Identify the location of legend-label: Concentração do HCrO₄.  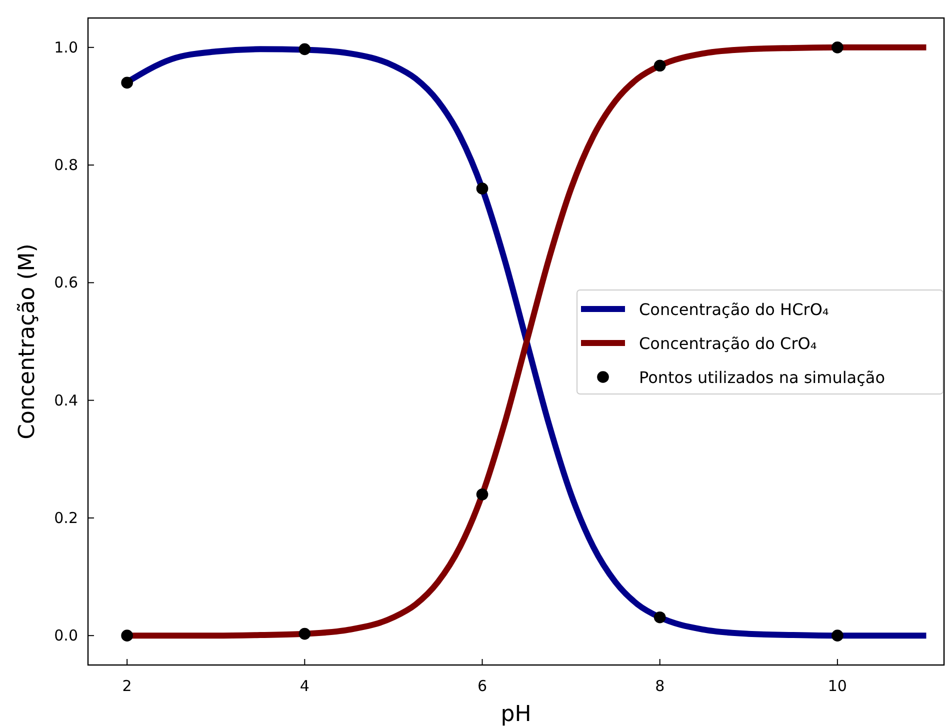
(734, 309).